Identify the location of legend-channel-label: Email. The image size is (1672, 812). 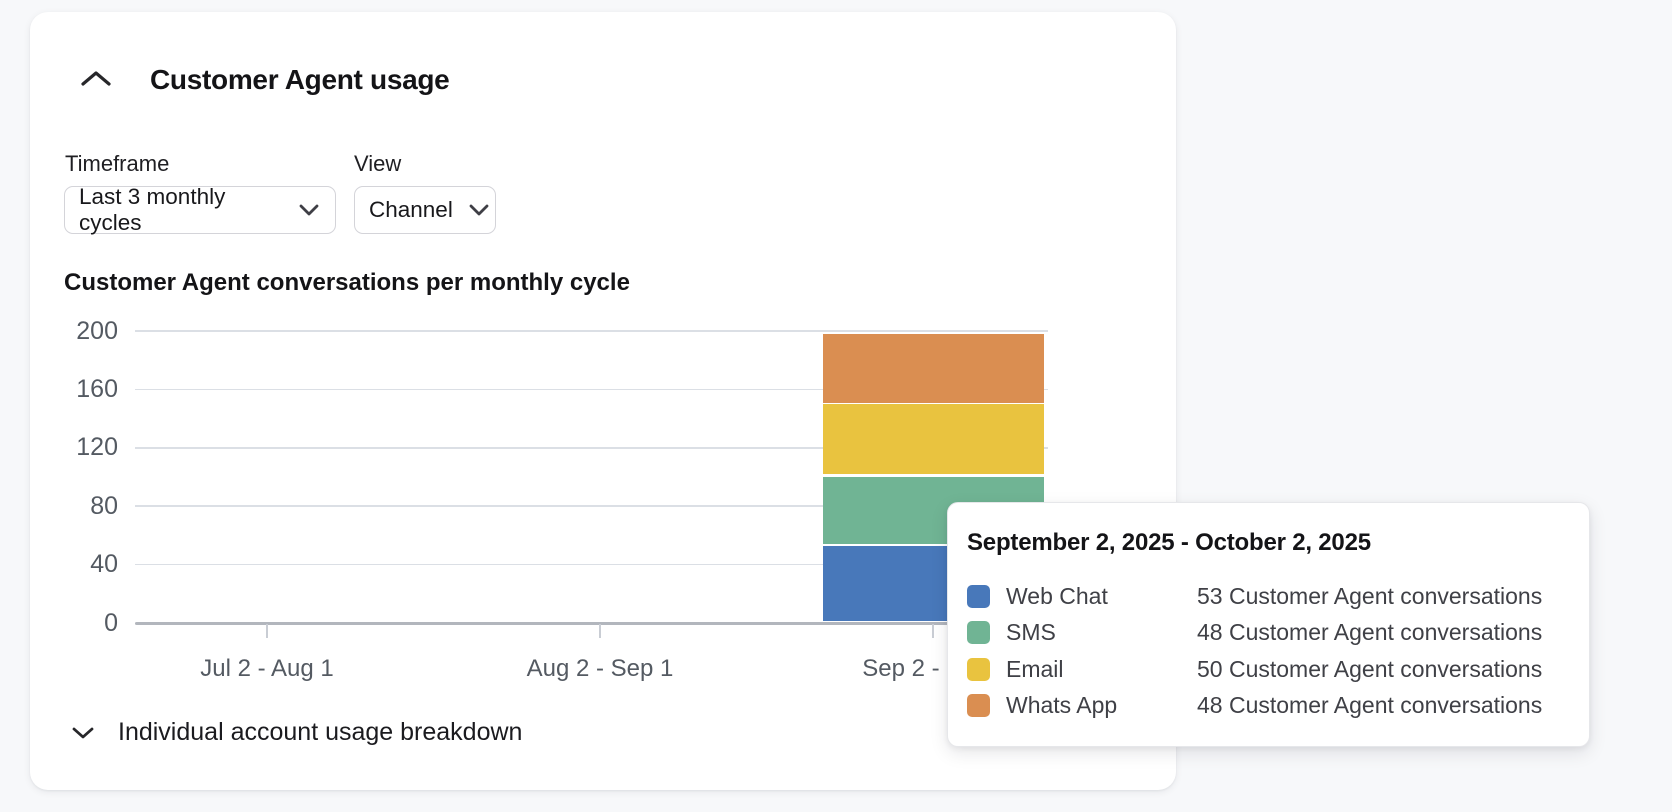
(1035, 668).